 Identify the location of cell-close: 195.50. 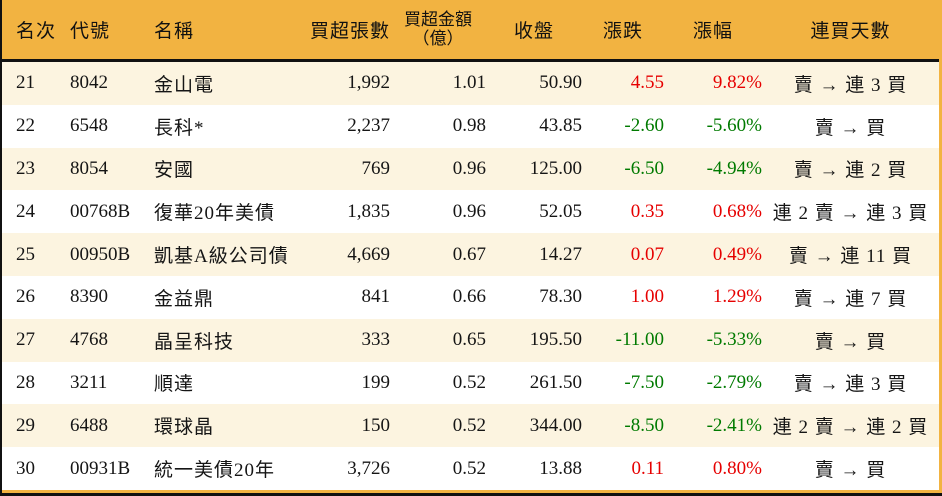
(555, 340).